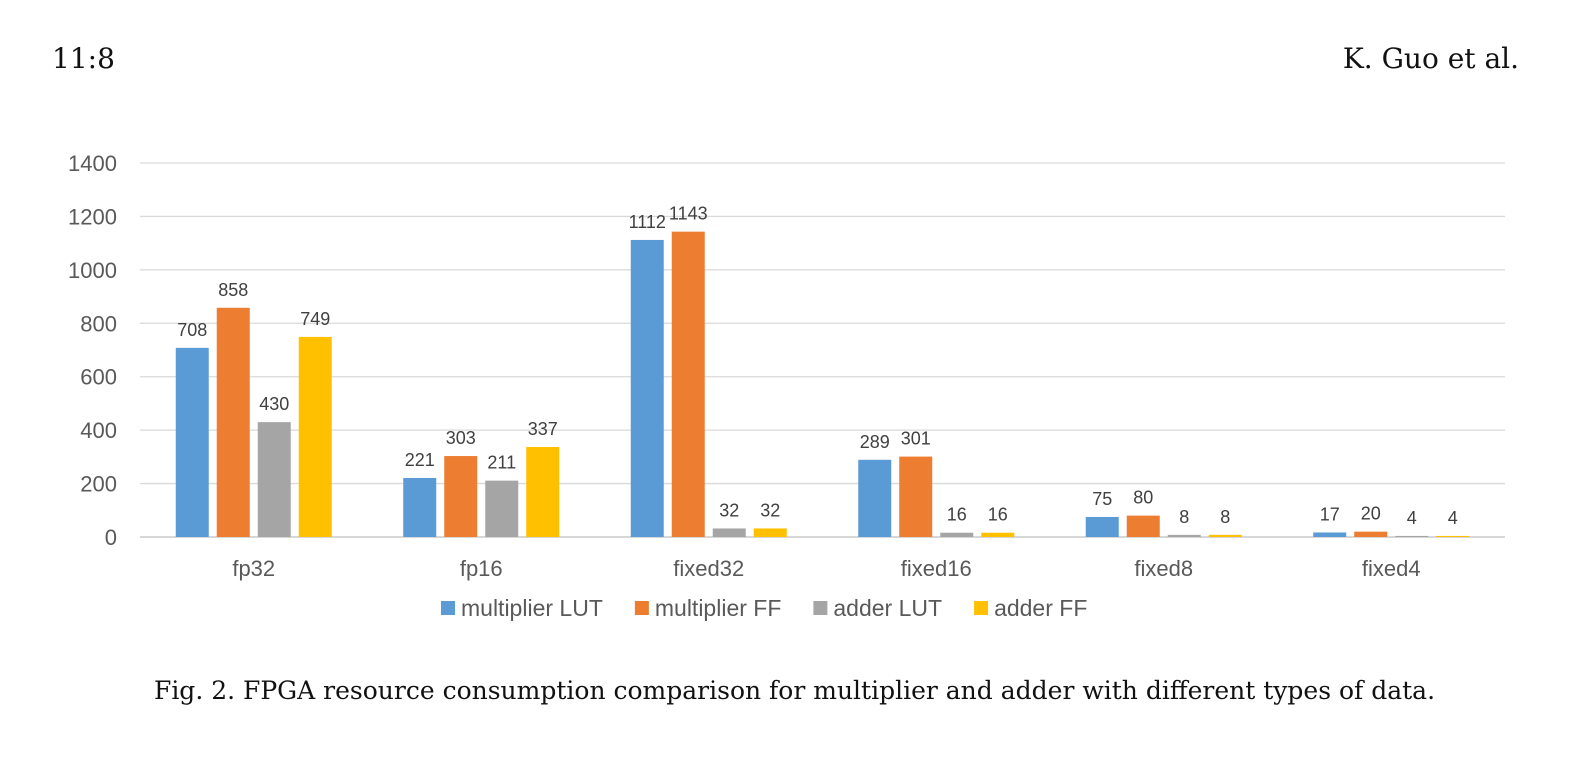  Describe the element at coordinates (98, 377) in the screenshot. I see `y-tick-label: 600` at that location.